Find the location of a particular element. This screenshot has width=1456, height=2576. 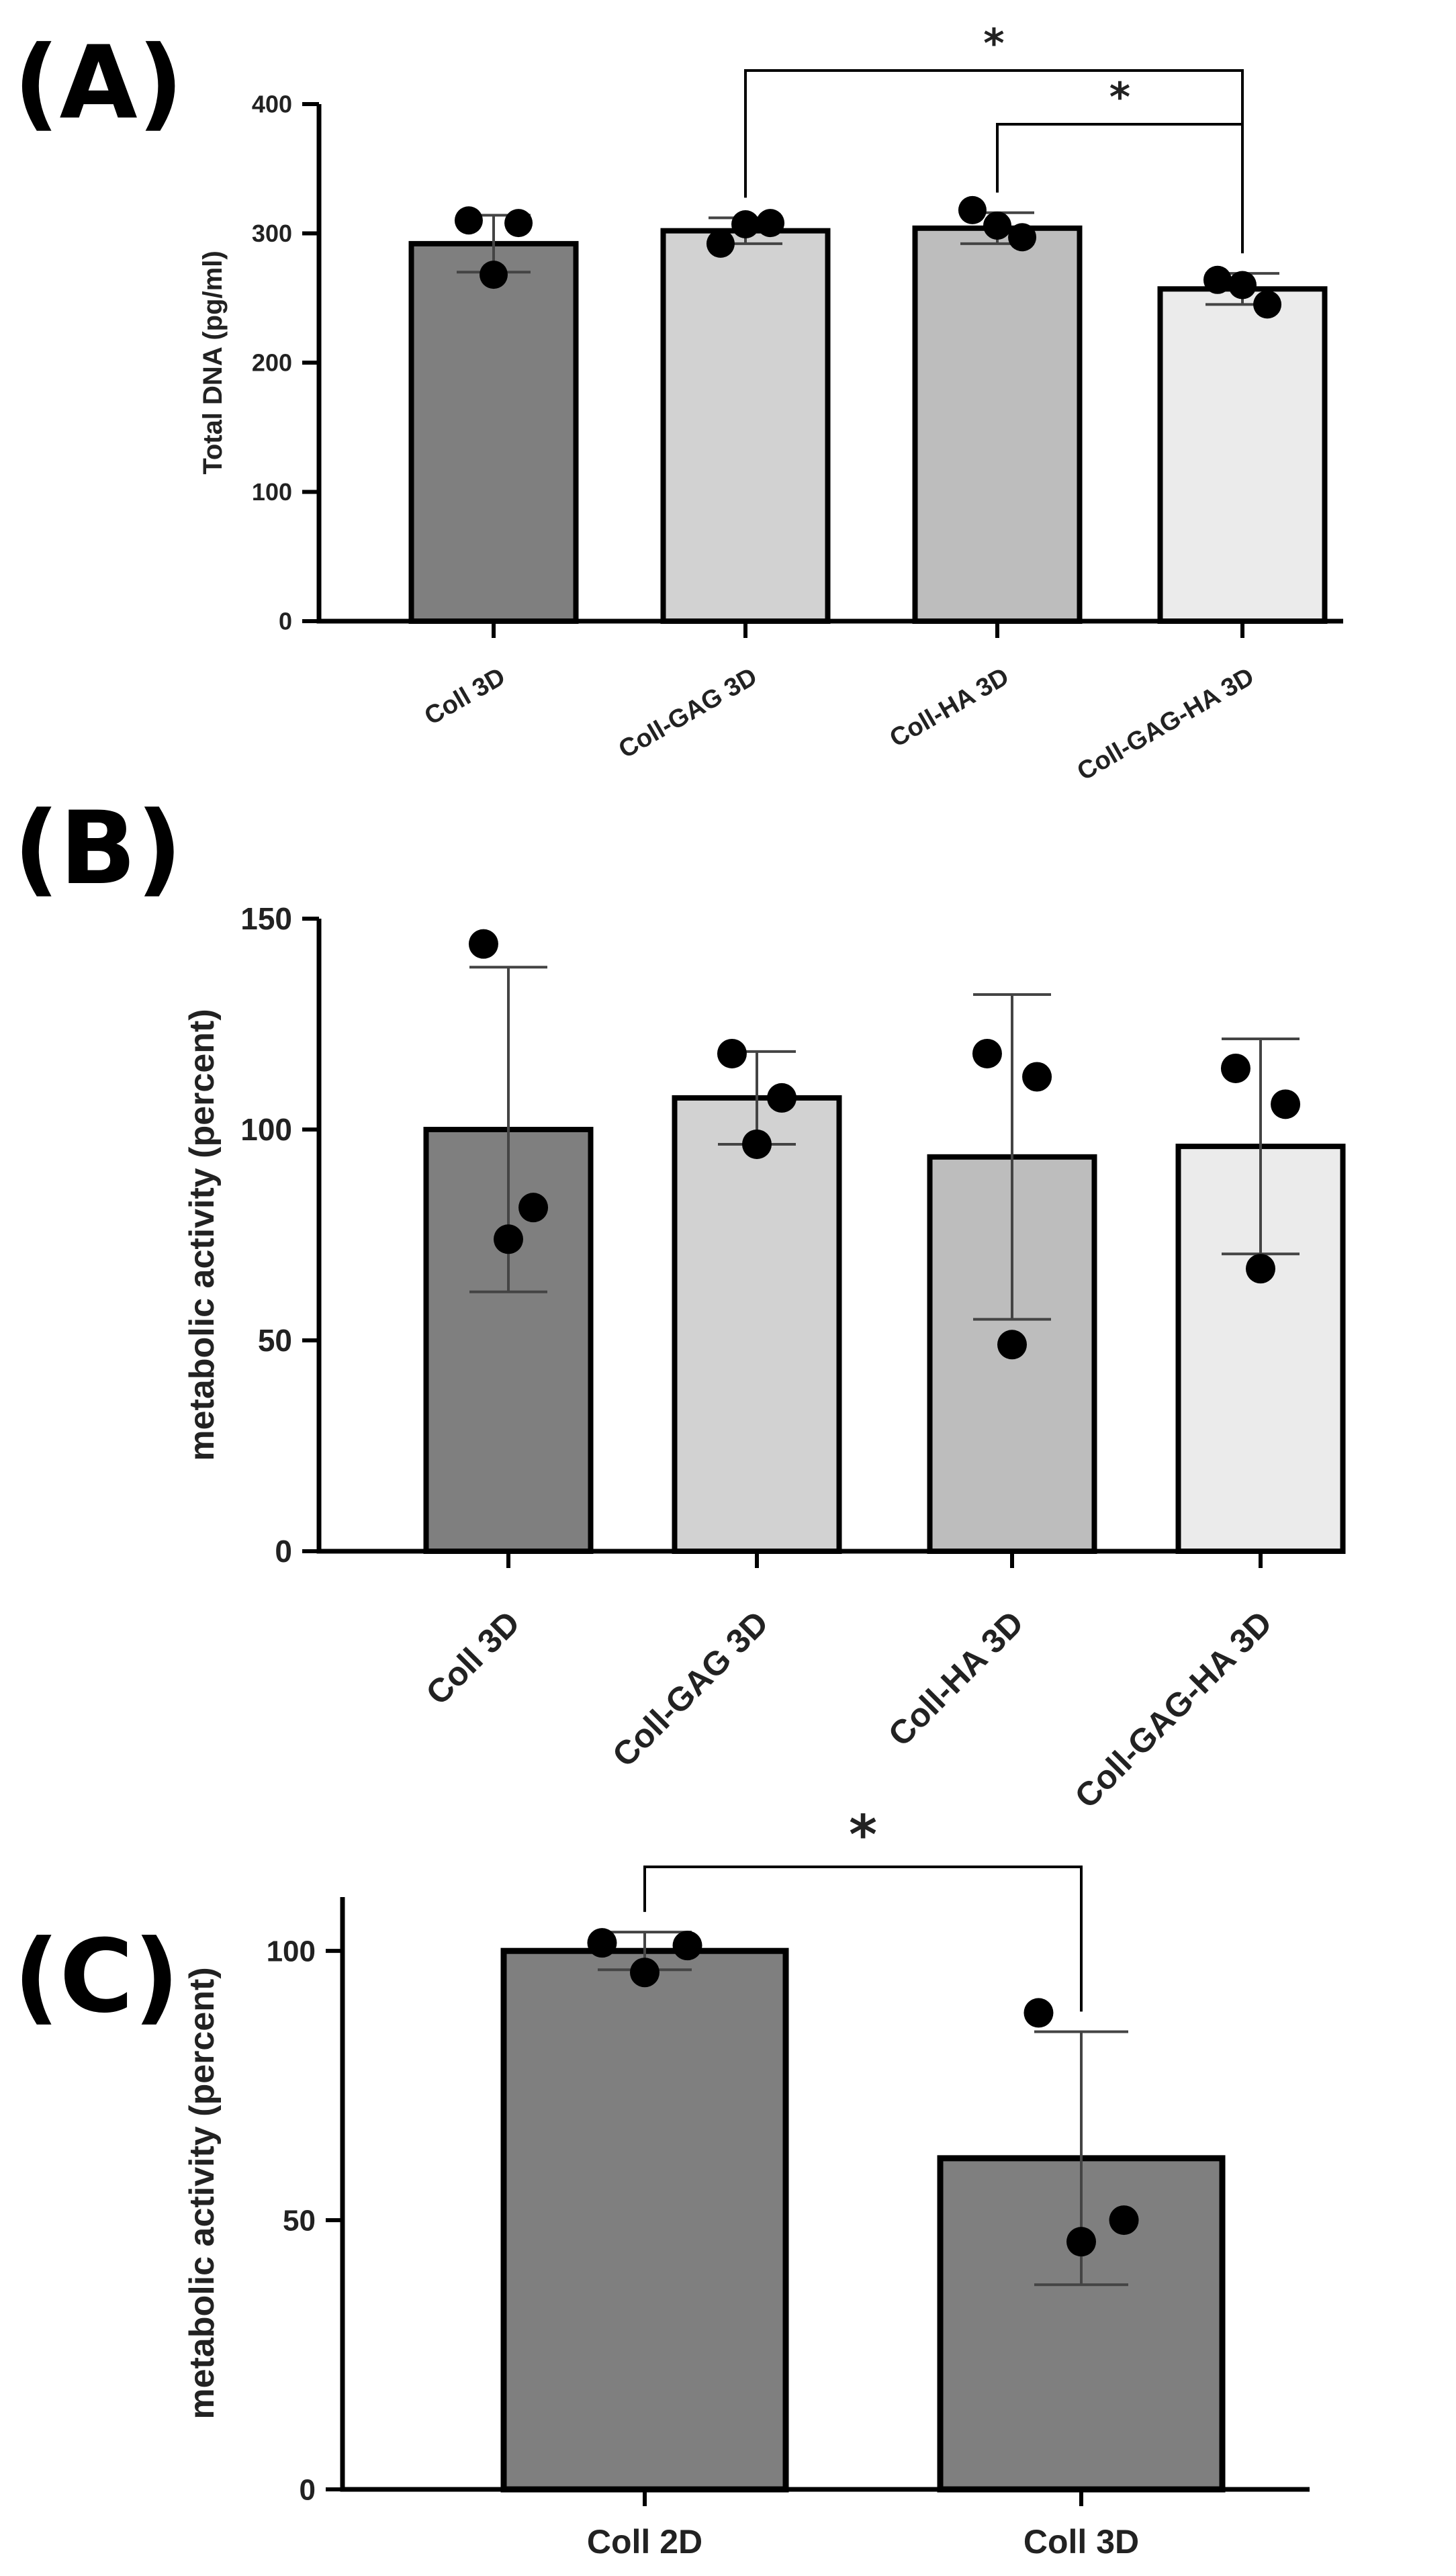

y-axis-title: Total DNA (pg/ml) is located at coordinates (213, 362).